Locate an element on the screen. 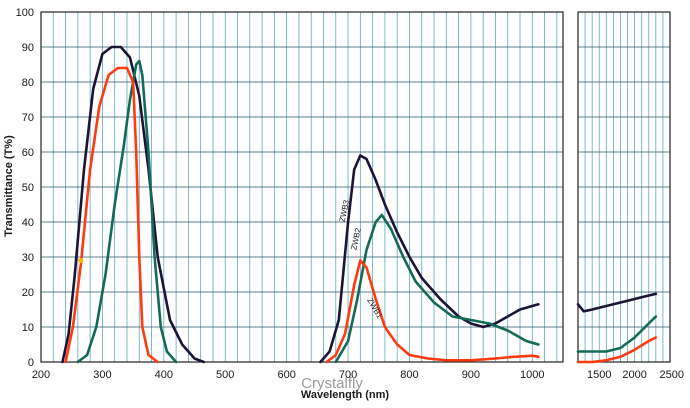 The image size is (690, 408). x-tick-label: 900 is located at coordinates (471, 375).